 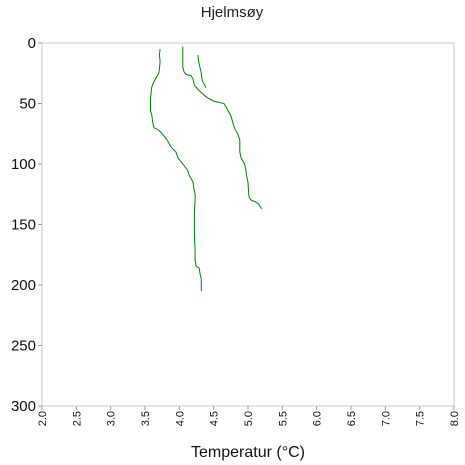 I want to click on y-tick-label: 250, so click(x=23, y=346).